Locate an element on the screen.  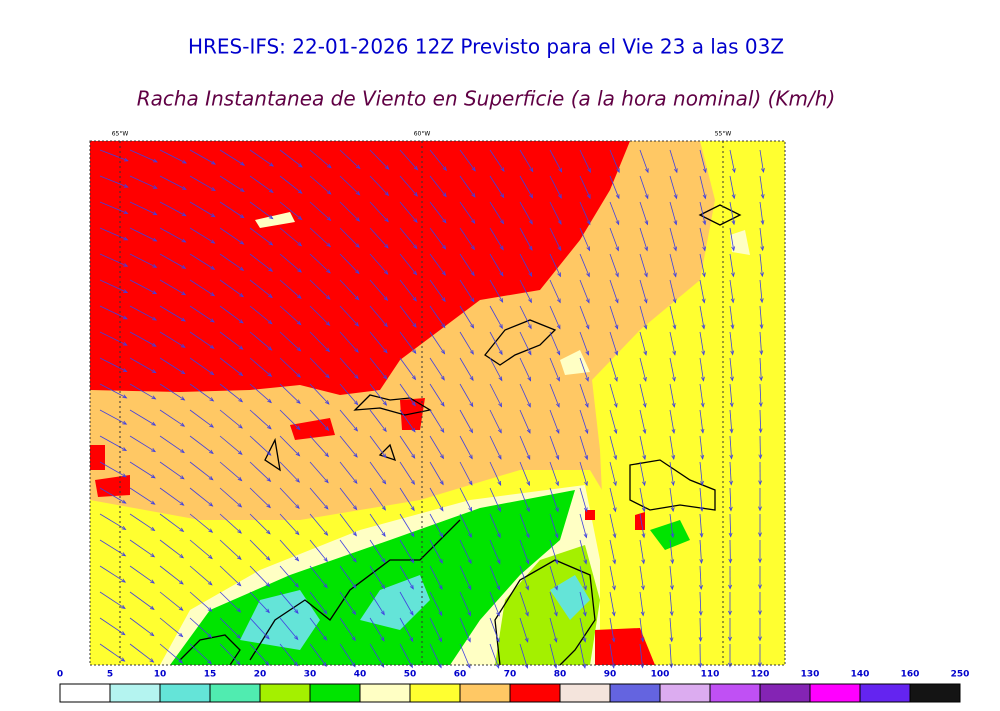
colorbar-tick-label: 90 is located at coordinates (610, 675).